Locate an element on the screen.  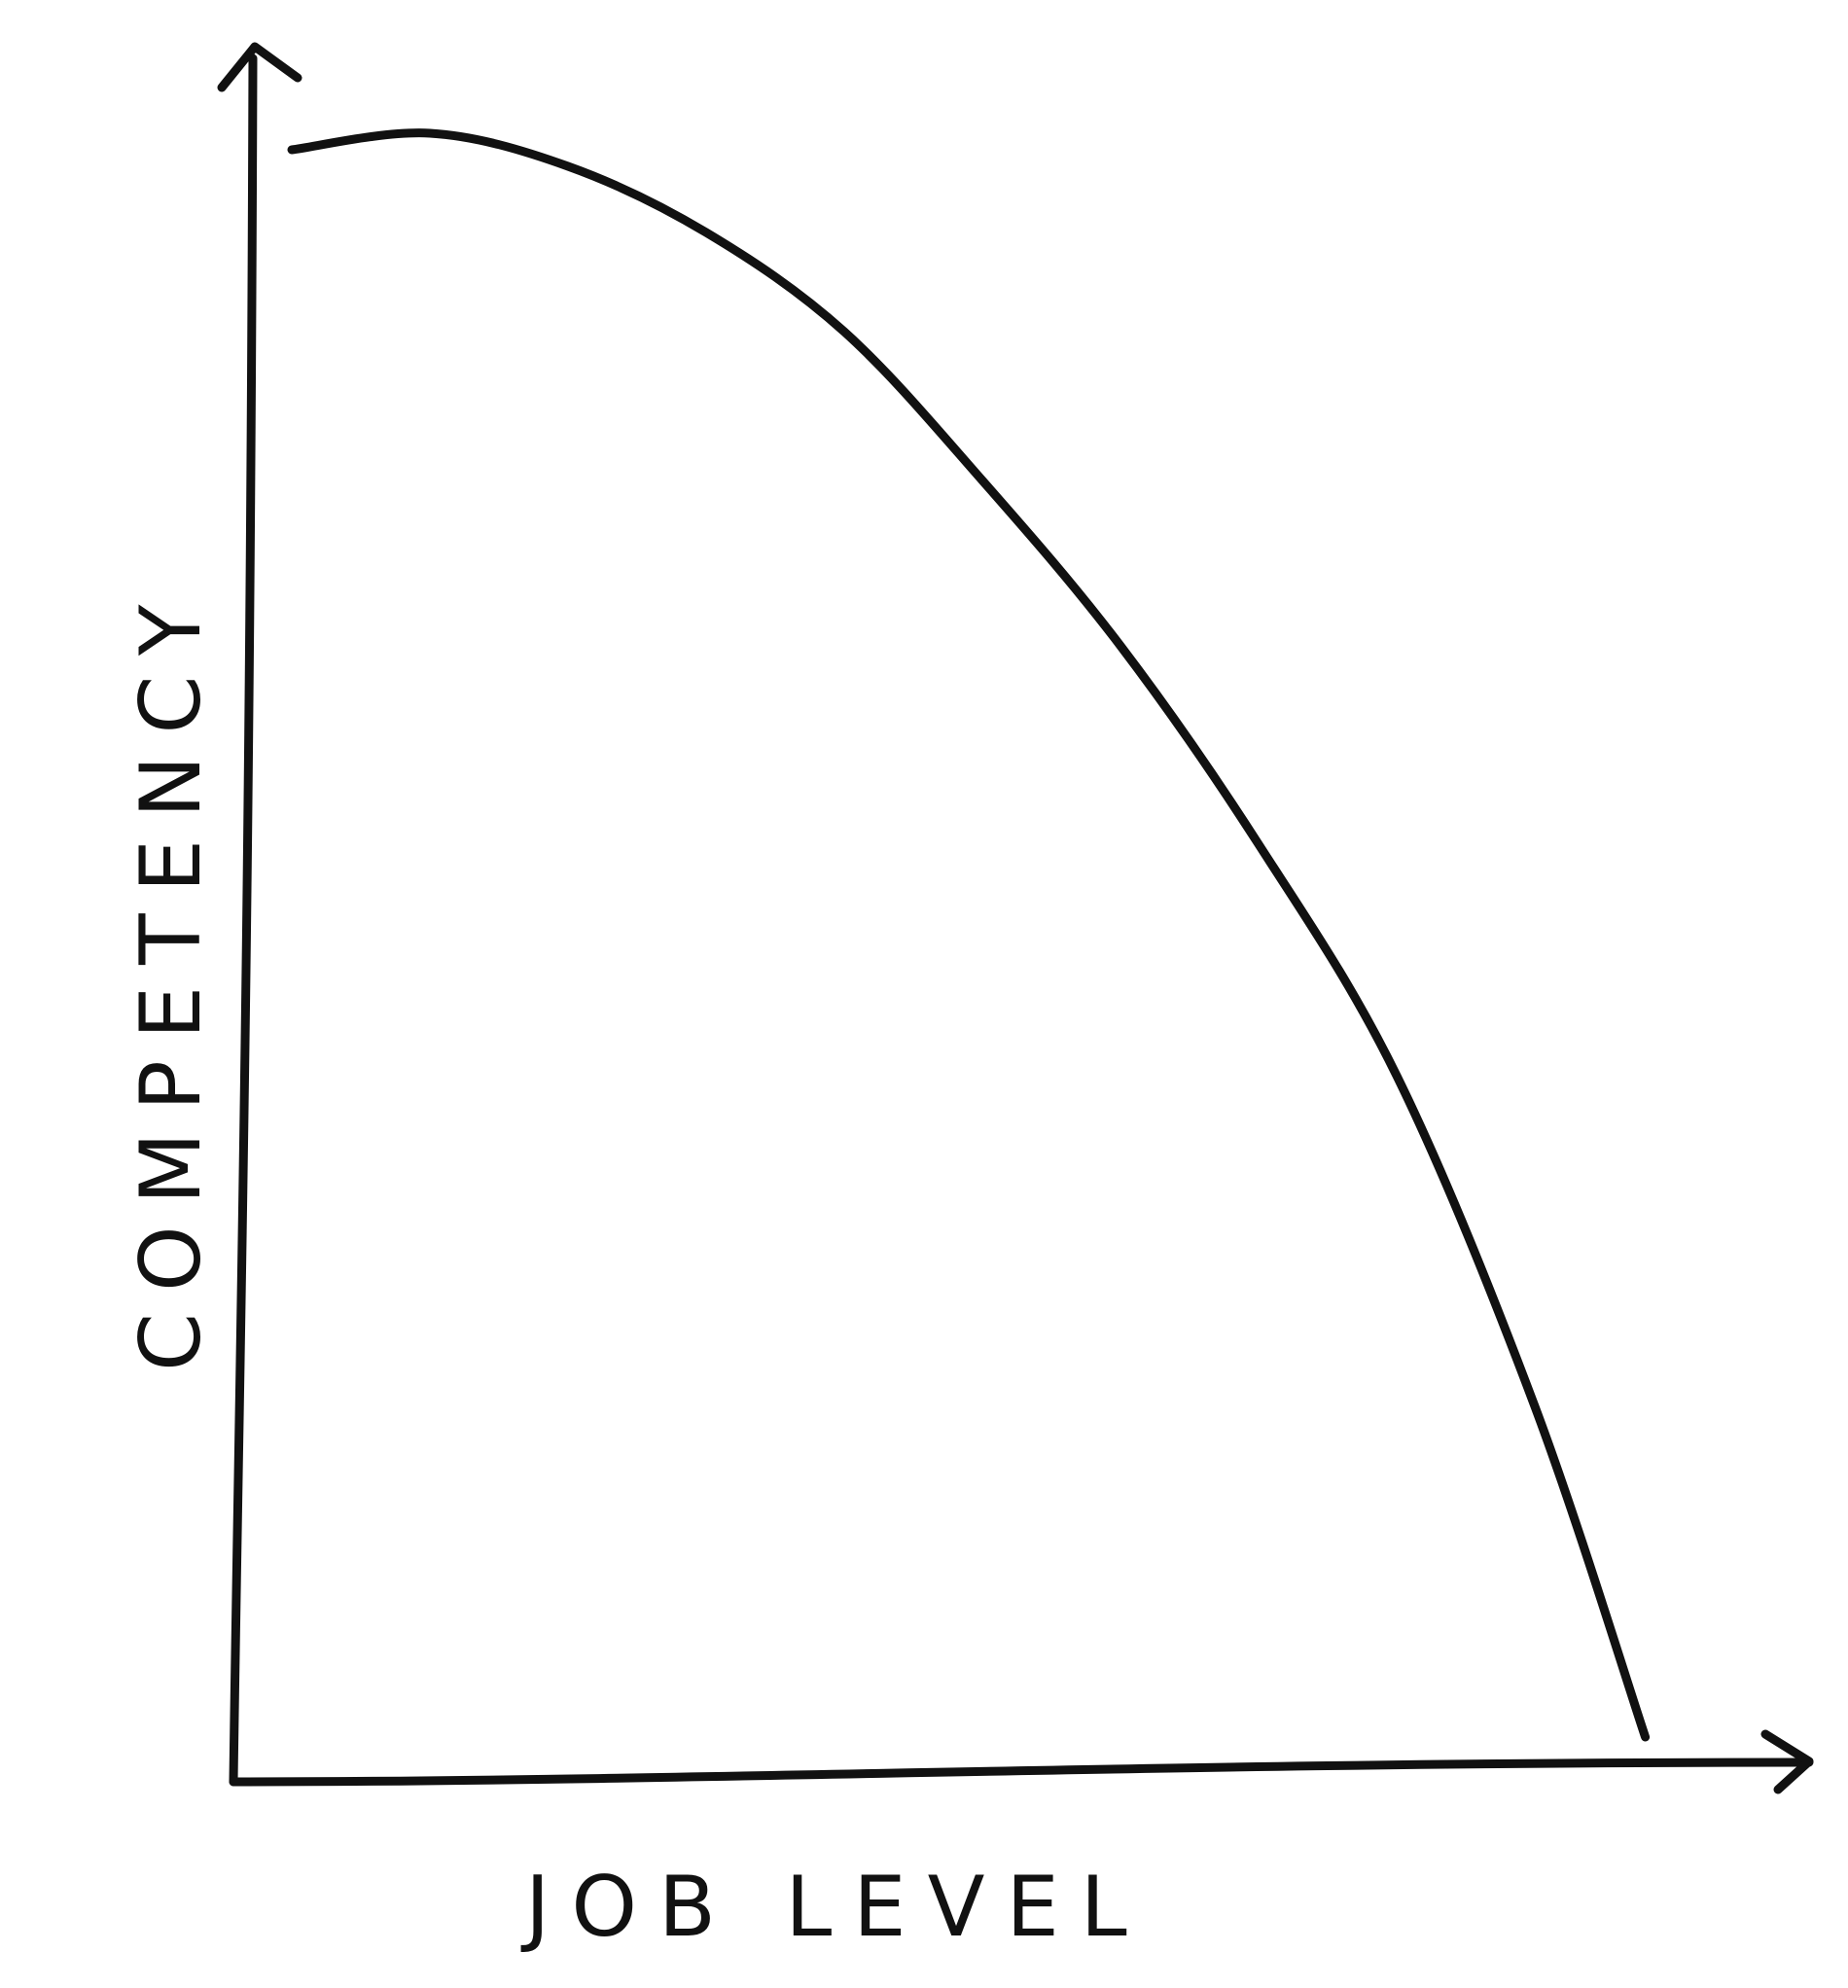
x-axis is located at coordinates (1021, 1772).